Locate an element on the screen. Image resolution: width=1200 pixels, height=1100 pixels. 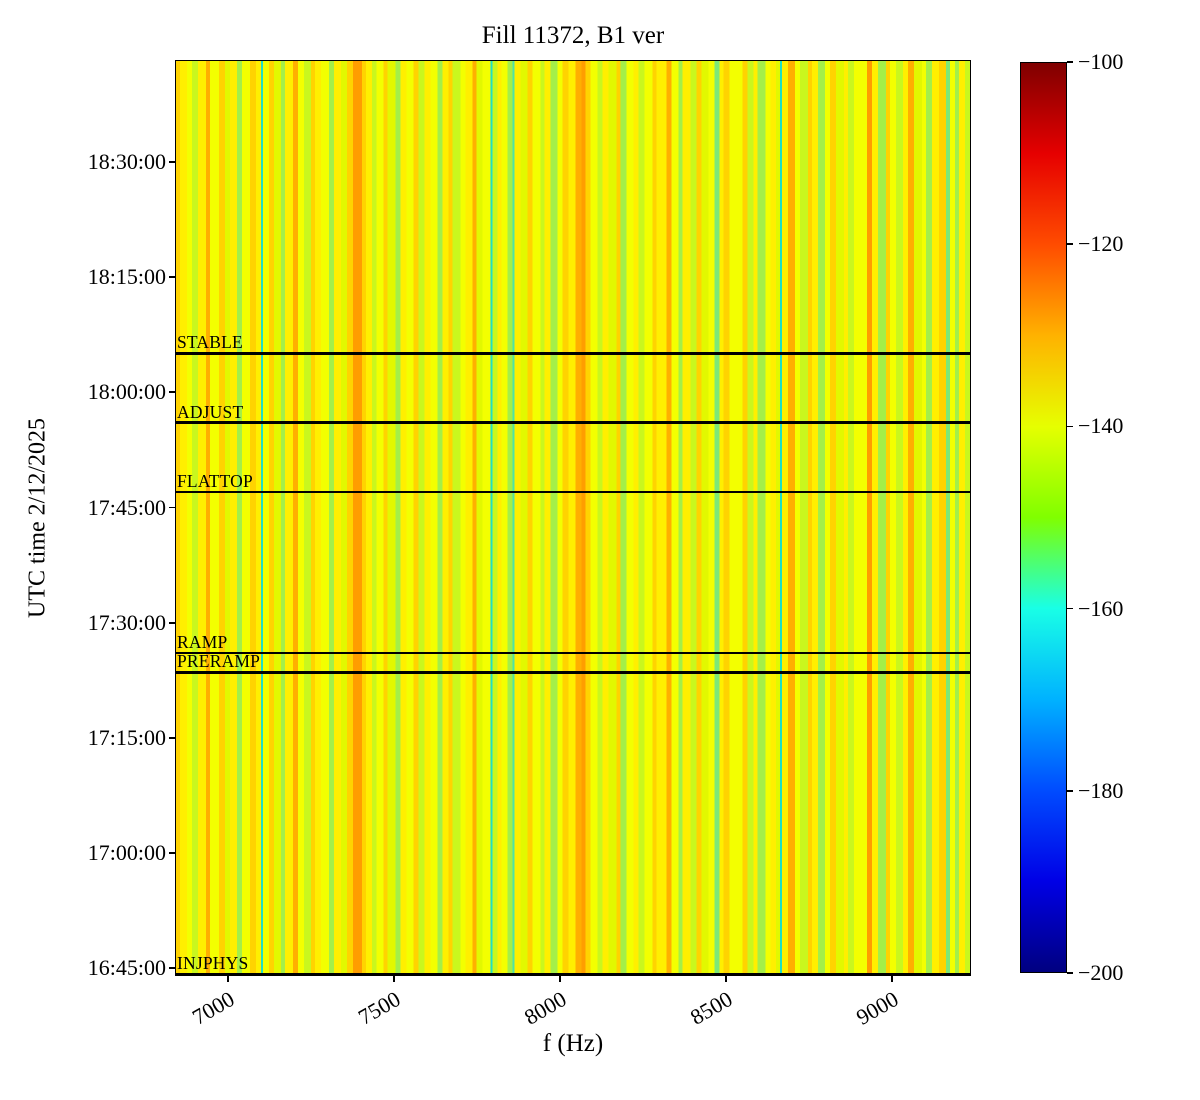
y-tick-label: 17:30:00 is located at coordinates (126, 622).